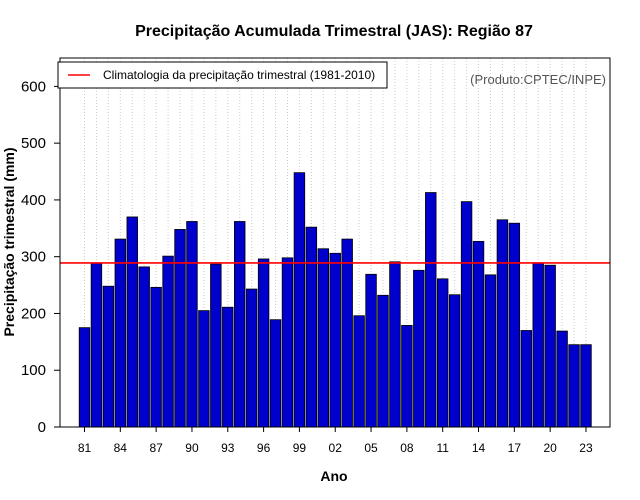 This screenshot has width=640, height=500. I want to click on x-tick-label: 02, so click(336, 448).